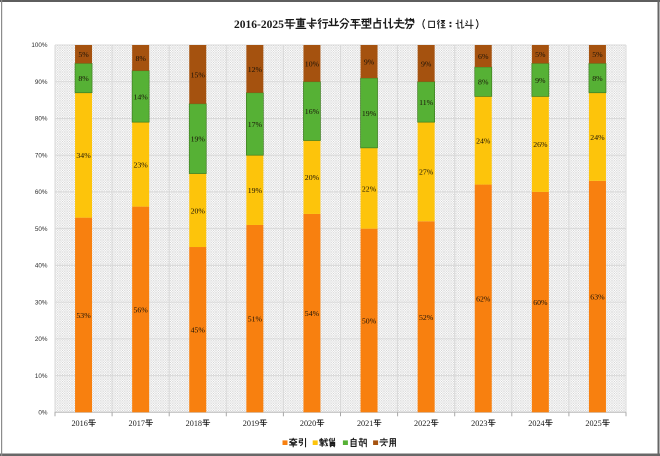 This screenshot has height=456, width=660. Describe the element at coordinates (79, 423) in the screenshot. I see `svg-text: 2016` at that location.